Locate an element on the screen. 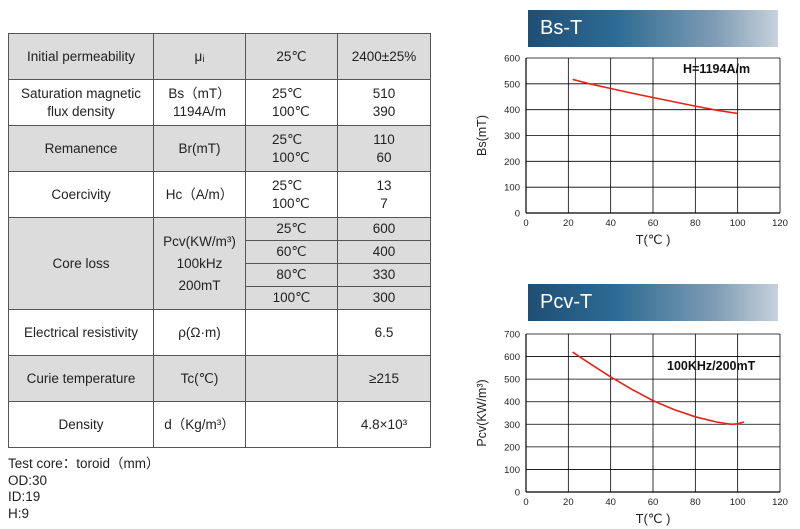 The image size is (800, 529). bs-t-banner: Bs-T is located at coordinates (653, 28).